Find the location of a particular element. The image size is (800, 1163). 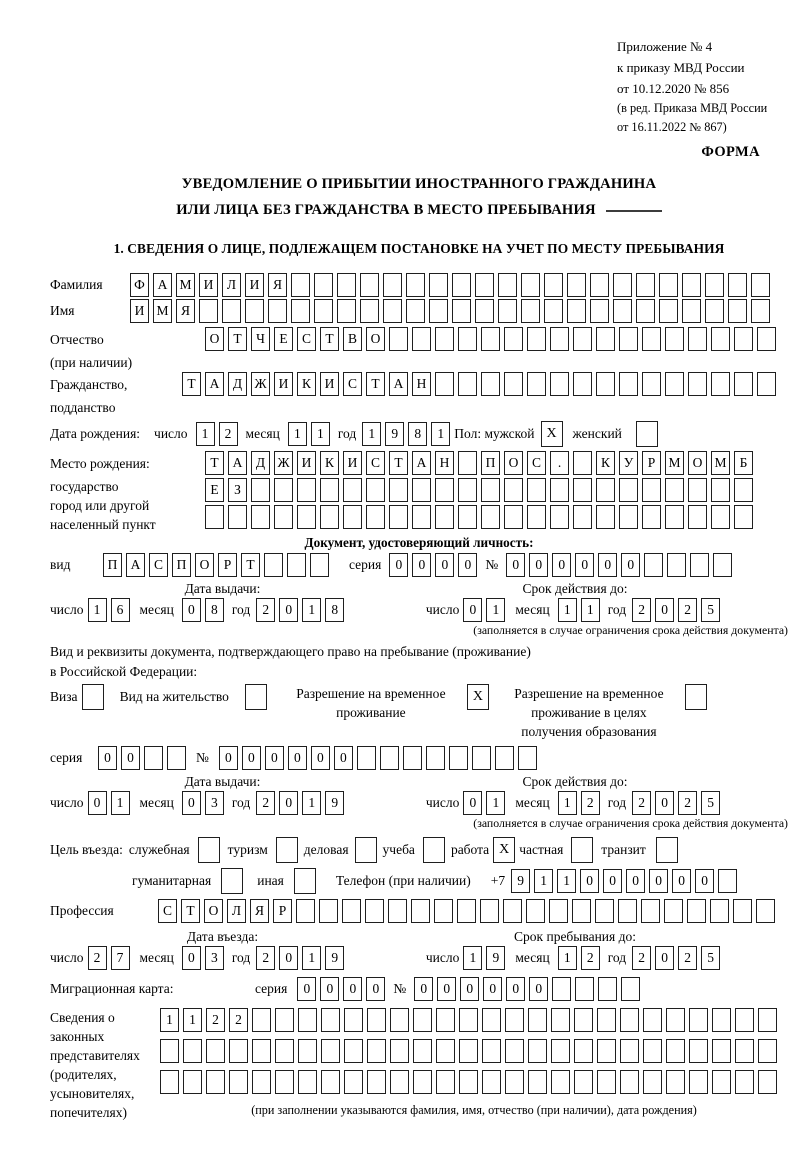

char-box: У is located at coordinates (628, 463).